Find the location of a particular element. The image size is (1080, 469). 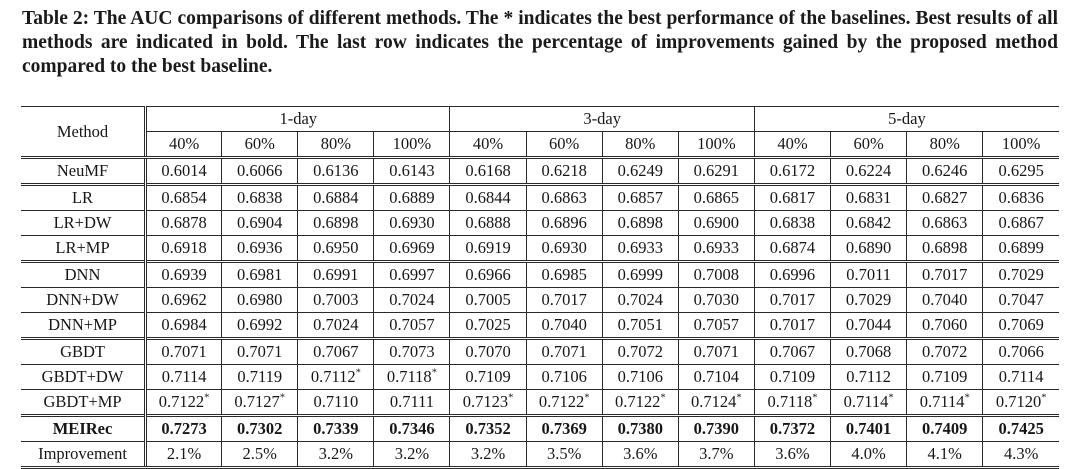

value-cell: 0.7005 is located at coordinates (488, 300).